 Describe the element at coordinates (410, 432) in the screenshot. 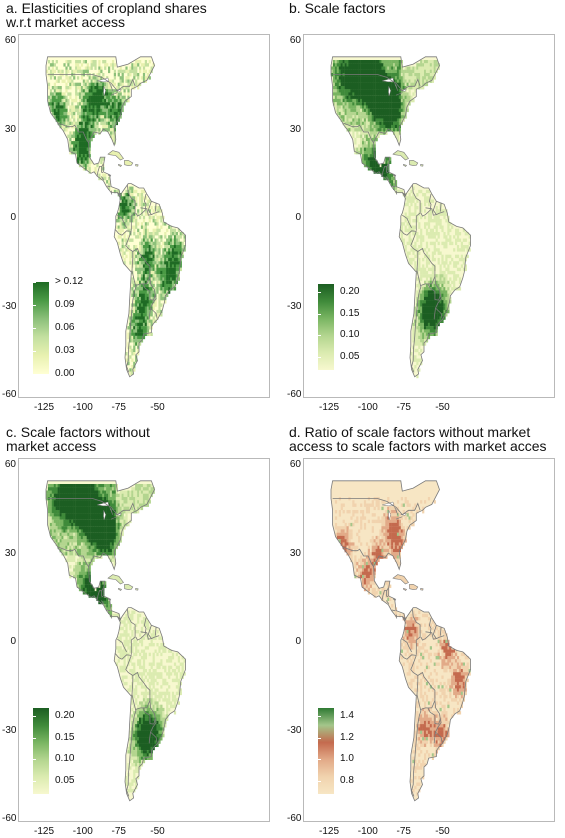

I see `panel-d-title-line1: d. Ratio of scale factors without market` at that location.